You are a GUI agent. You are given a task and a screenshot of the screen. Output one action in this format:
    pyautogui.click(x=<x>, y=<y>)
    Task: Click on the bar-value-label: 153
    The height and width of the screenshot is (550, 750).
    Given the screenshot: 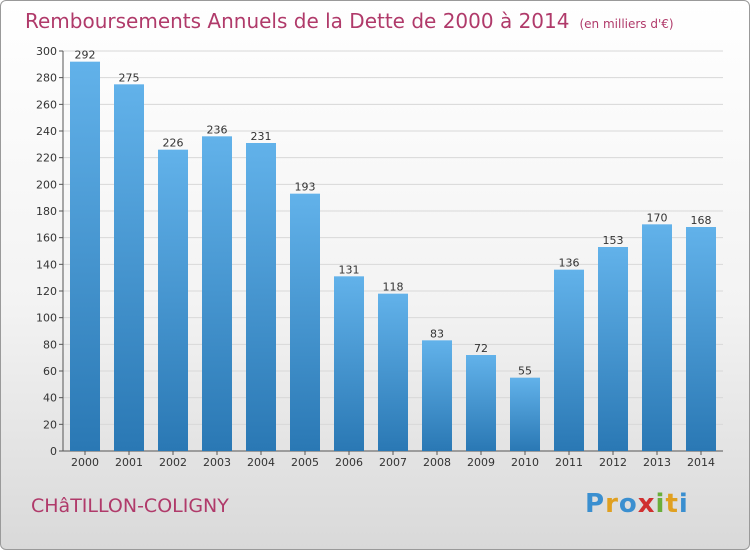 What is the action you would take?
    pyautogui.click(x=613, y=240)
    